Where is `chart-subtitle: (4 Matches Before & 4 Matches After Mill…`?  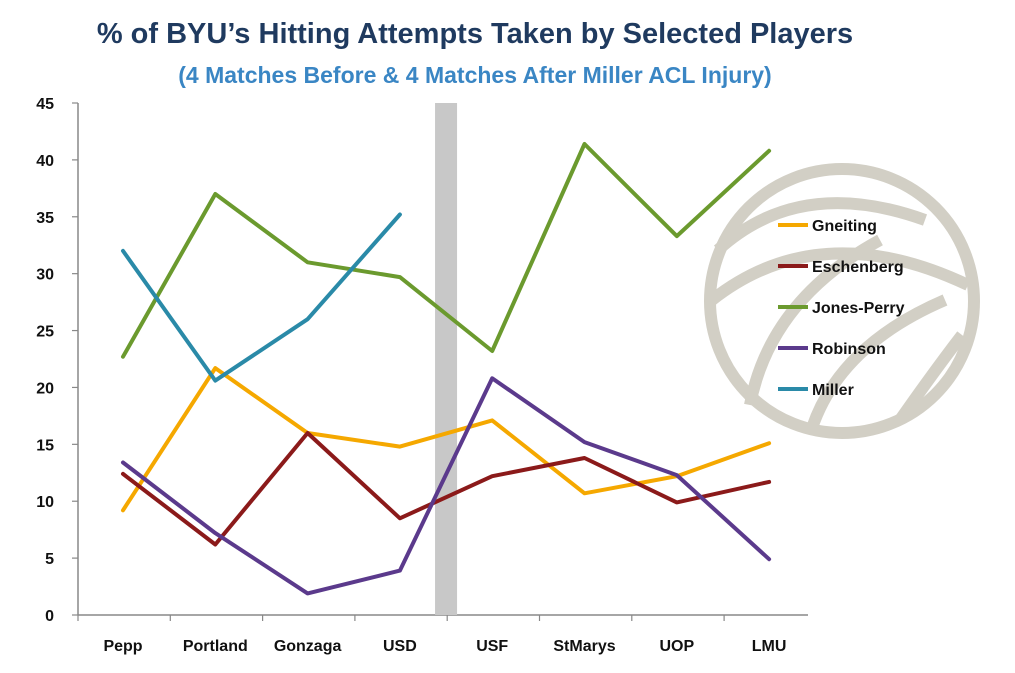 chart-subtitle: (4 Matches Before & 4 Matches After Mill… is located at coordinates (475, 75).